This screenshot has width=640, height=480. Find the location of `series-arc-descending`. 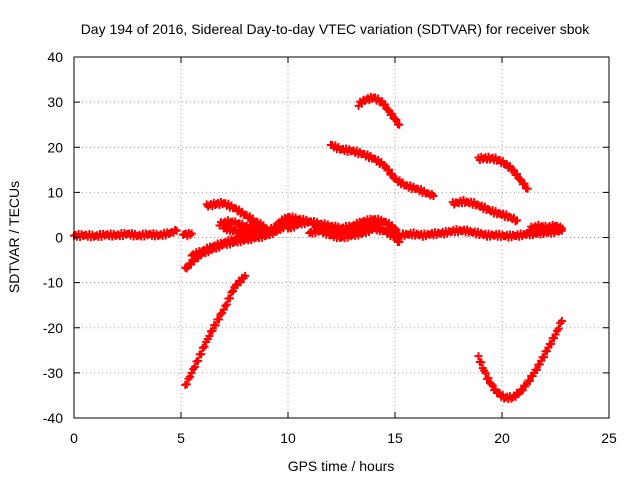

series-arc-descending is located at coordinates (382, 170).